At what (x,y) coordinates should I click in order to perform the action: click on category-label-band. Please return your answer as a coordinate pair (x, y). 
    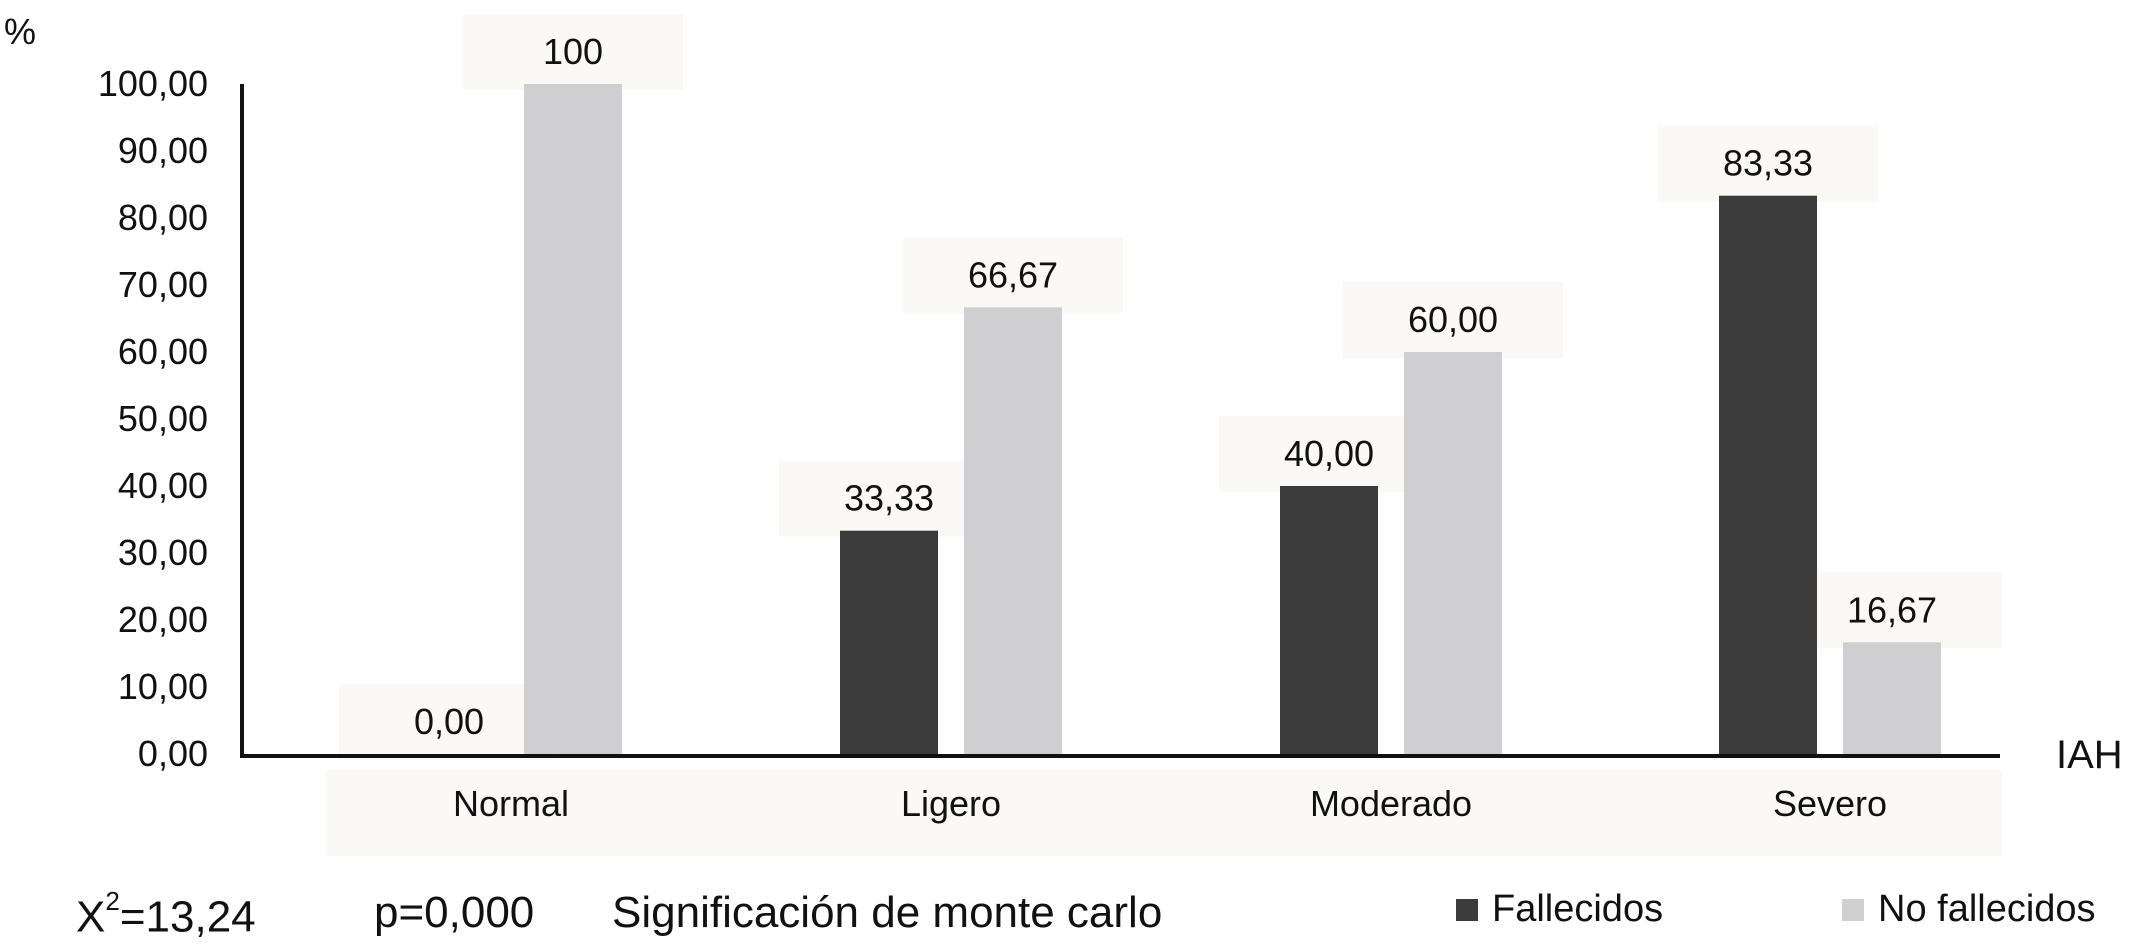
    Looking at the image, I should click on (1164, 813).